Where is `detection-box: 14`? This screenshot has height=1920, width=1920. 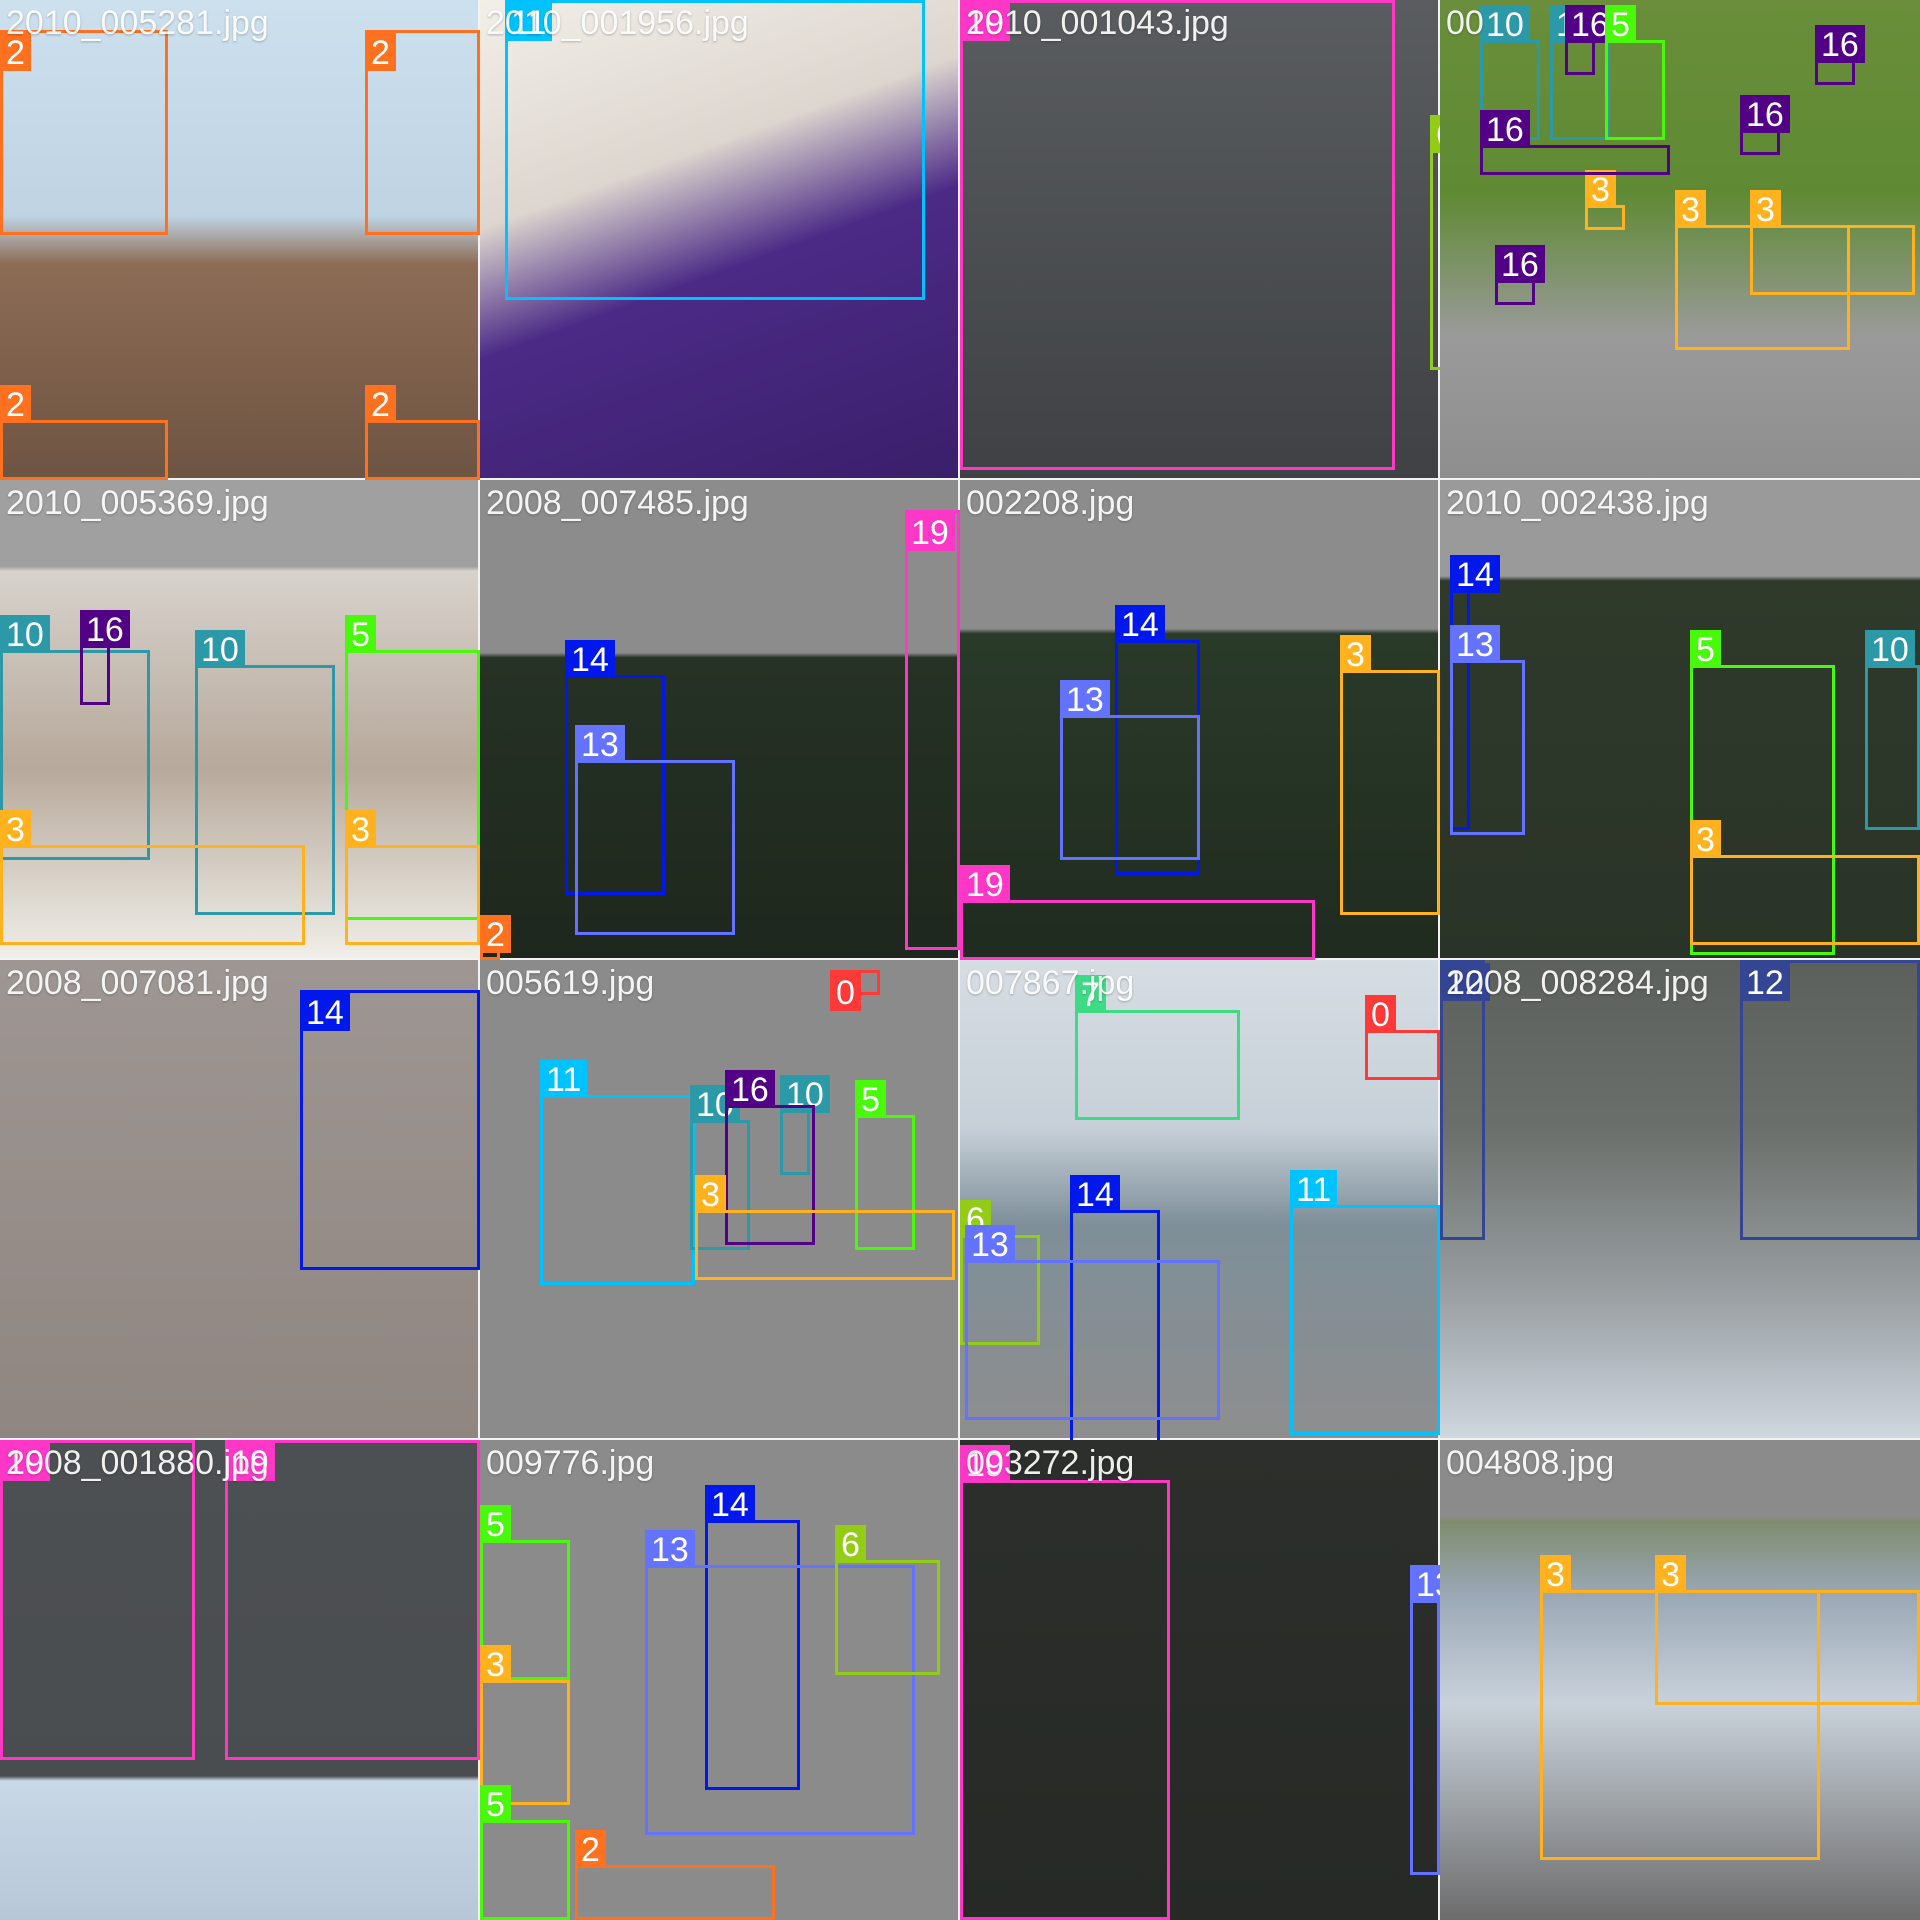 detection-box: 14 is located at coordinates (390, 1130).